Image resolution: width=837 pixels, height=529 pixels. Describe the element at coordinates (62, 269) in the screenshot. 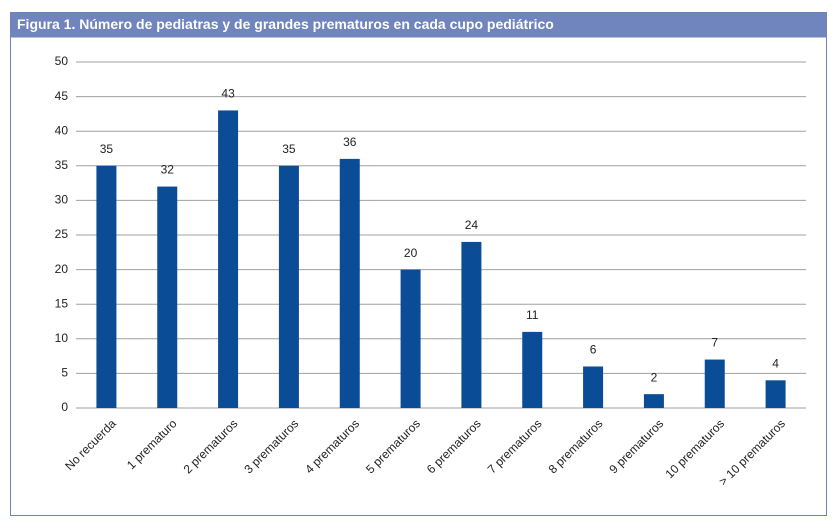

I see `y-tick-label: 20` at that location.